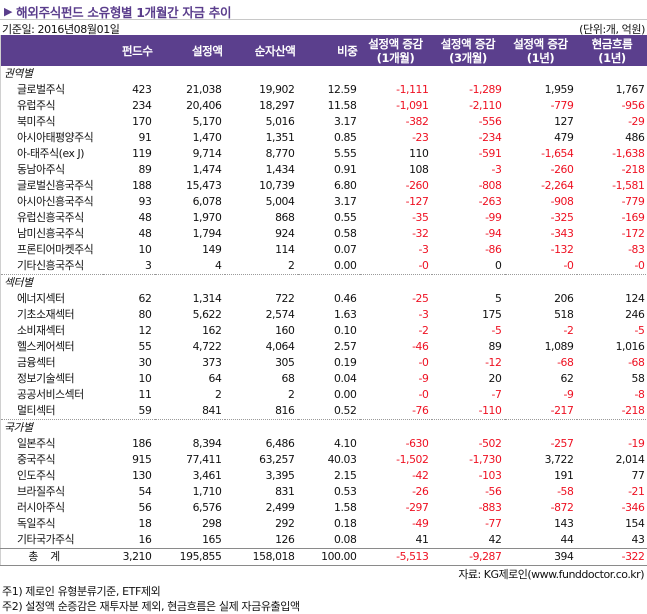  I want to click on cell-setting-amount: 21,038, so click(190, 90).